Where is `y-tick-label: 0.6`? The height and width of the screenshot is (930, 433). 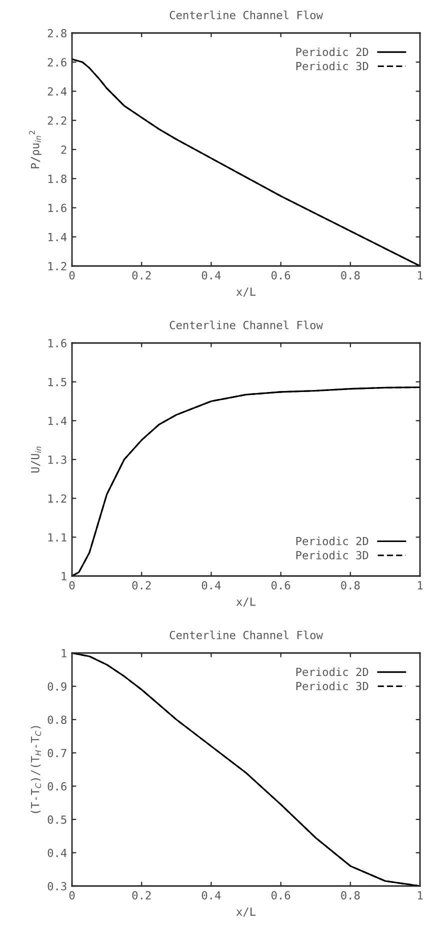
y-tick-label: 0.6 is located at coordinates (57, 786).